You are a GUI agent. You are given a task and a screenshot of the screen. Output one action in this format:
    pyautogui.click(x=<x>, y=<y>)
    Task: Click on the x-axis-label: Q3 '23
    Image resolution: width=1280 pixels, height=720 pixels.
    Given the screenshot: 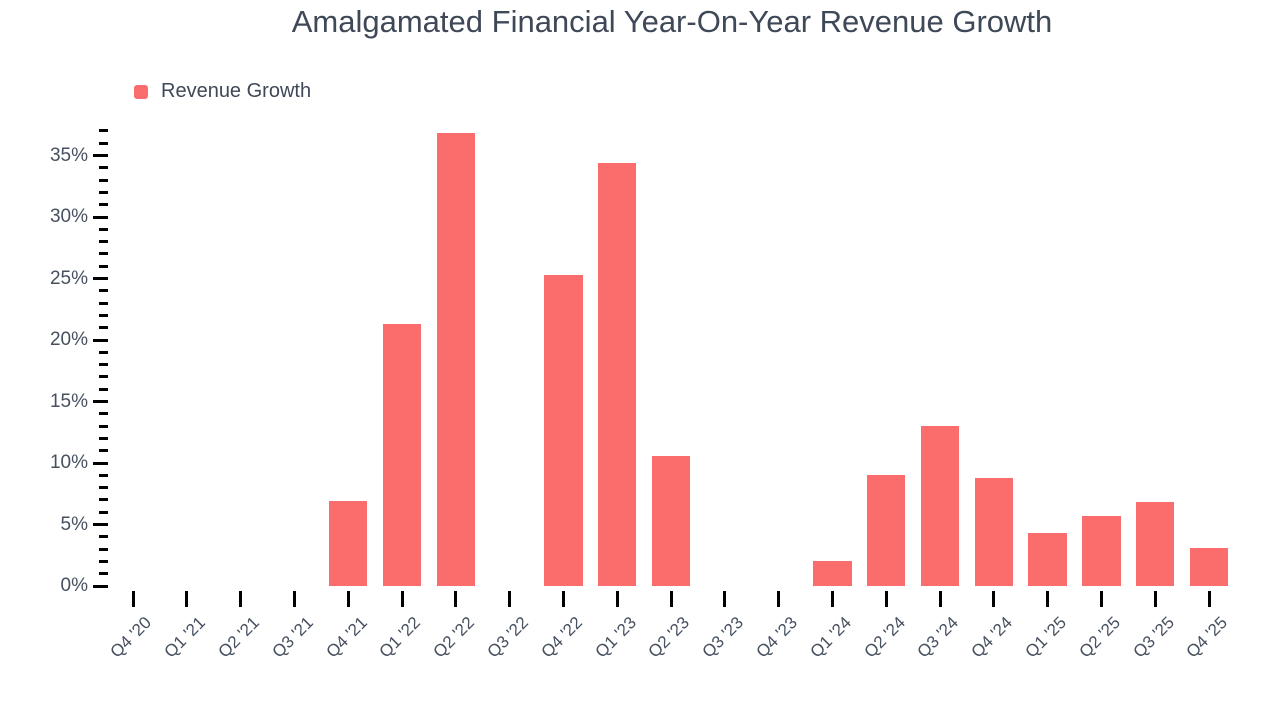 What is the action you would take?
    pyautogui.click(x=723, y=637)
    